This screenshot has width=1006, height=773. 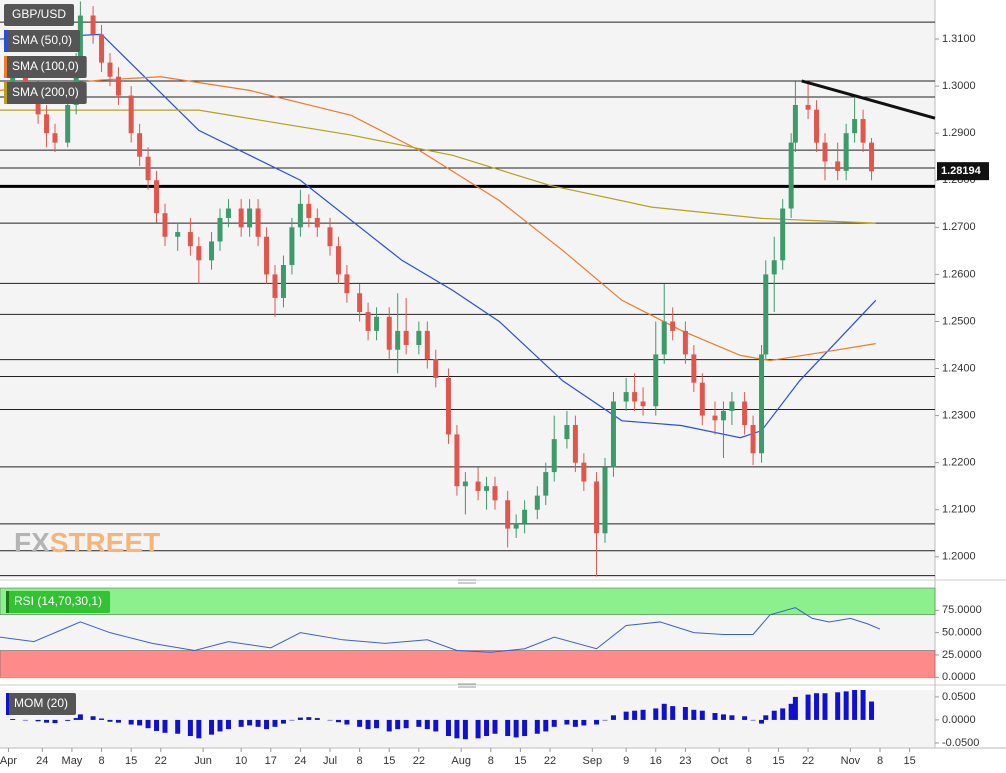 What do you see at coordinates (959, 416) in the screenshot?
I see `y-tick-label: 1.2300` at bounding box center [959, 416].